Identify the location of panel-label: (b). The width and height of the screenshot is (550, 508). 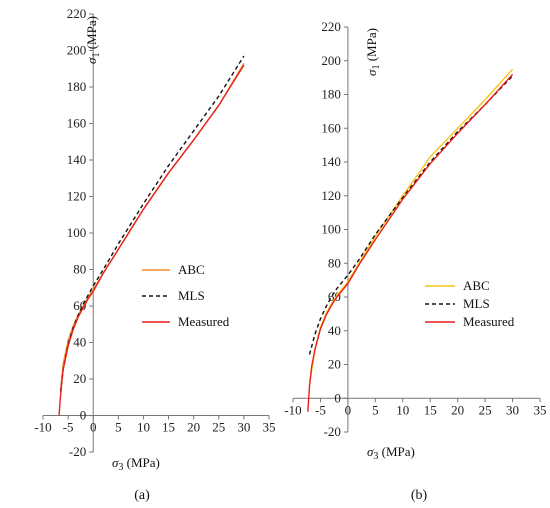
(419, 495).